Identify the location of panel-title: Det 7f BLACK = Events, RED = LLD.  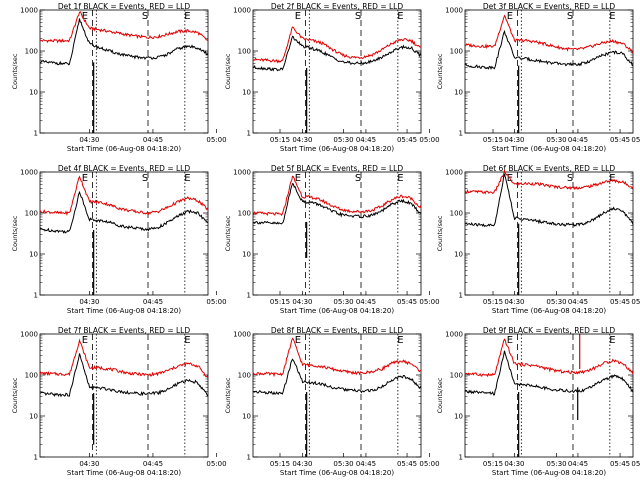
(124, 330).